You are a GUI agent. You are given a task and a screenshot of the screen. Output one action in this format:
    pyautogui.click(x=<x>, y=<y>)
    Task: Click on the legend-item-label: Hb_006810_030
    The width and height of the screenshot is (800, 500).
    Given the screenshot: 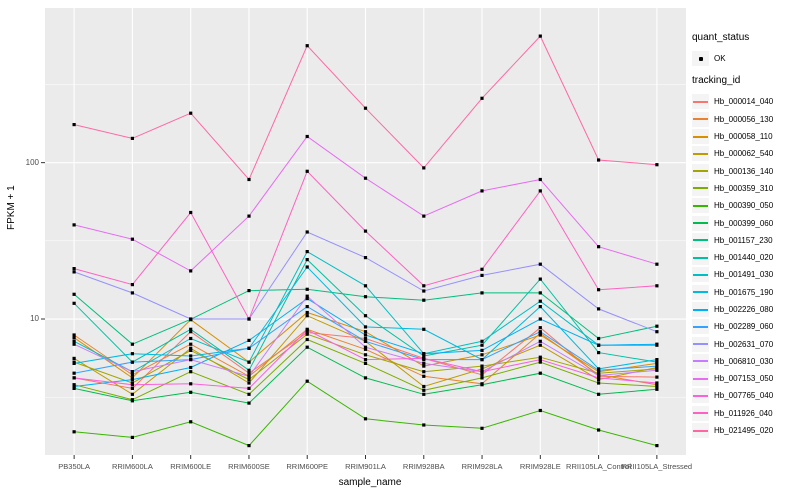 What is the action you would take?
    pyautogui.click(x=744, y=361)
    